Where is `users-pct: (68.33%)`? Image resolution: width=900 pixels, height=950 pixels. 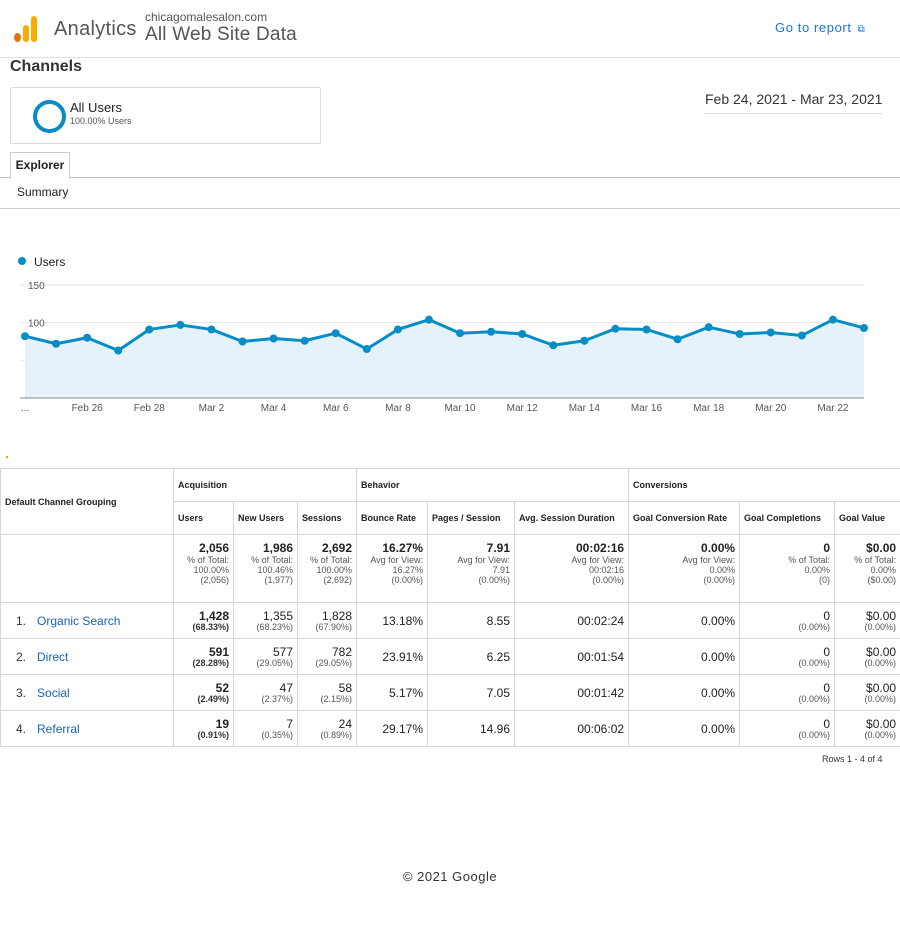
users-pct: (68.33%) is located at coordinates (210, 627).